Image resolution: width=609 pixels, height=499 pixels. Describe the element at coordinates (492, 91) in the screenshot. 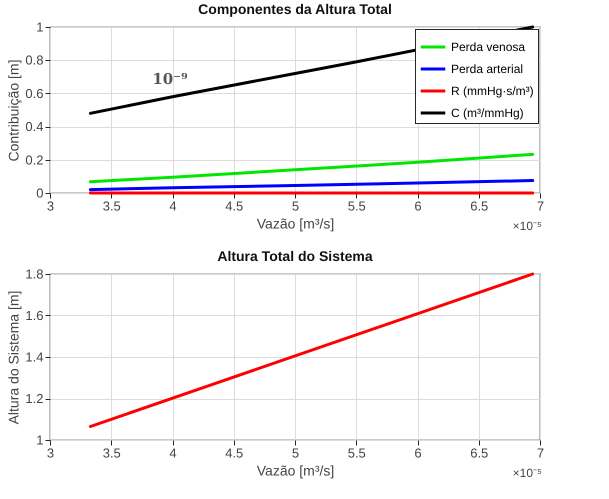

I see `legend-label: R (mmHg·s/m³)` at that location.